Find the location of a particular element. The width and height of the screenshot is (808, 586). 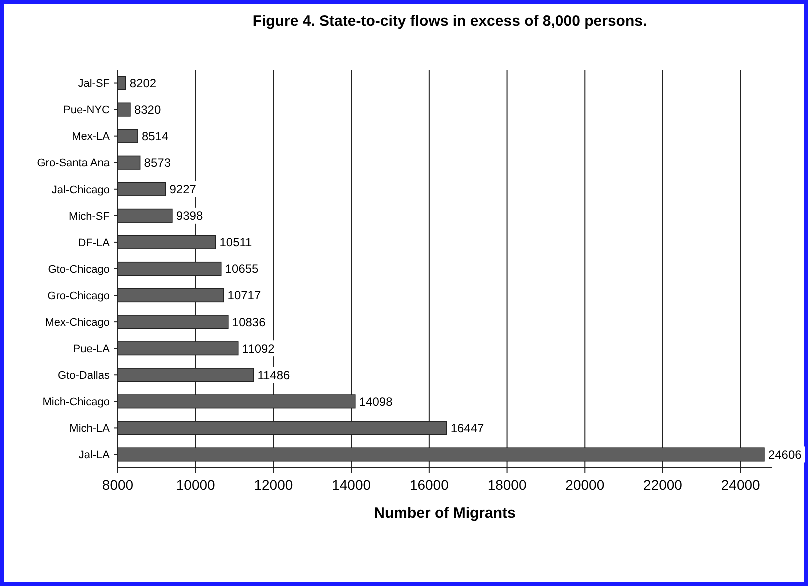

data-label: 24606 is located at coordinates (785, 455).